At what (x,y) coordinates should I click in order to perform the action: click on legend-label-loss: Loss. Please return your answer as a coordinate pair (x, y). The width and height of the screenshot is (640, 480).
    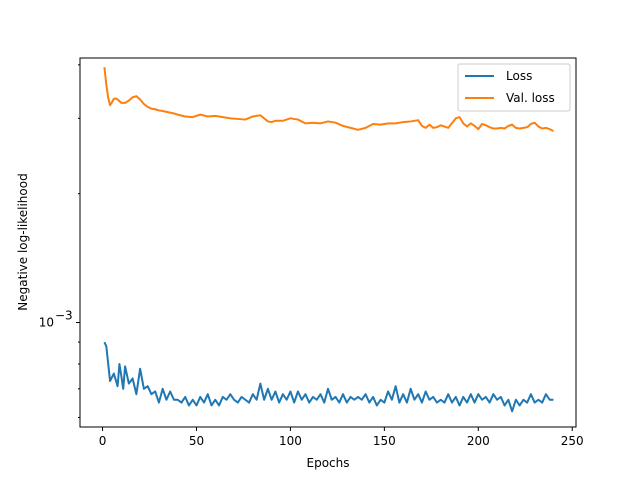
    Looking at the image, I should click on (519, 76).